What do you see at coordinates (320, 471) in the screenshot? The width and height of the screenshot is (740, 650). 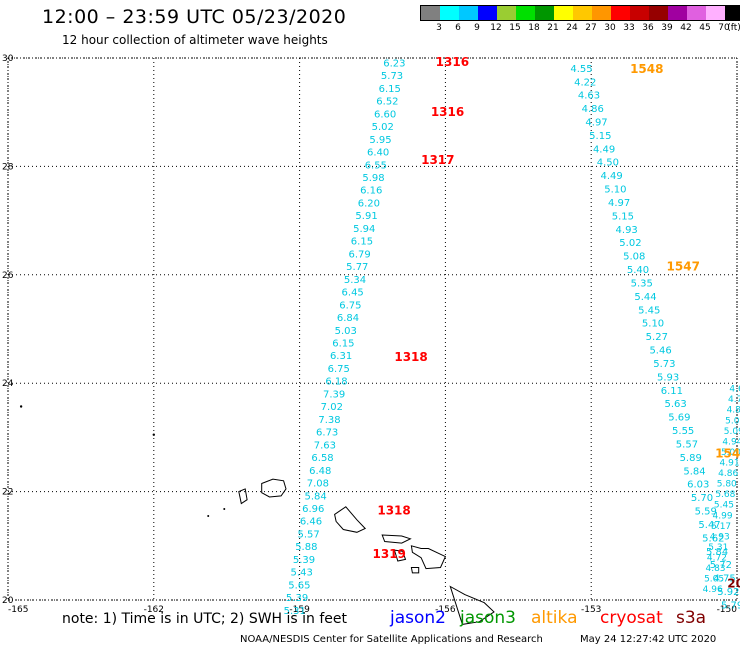 I see `wave-height-value: 6.48` at bounding box center [320, 471].